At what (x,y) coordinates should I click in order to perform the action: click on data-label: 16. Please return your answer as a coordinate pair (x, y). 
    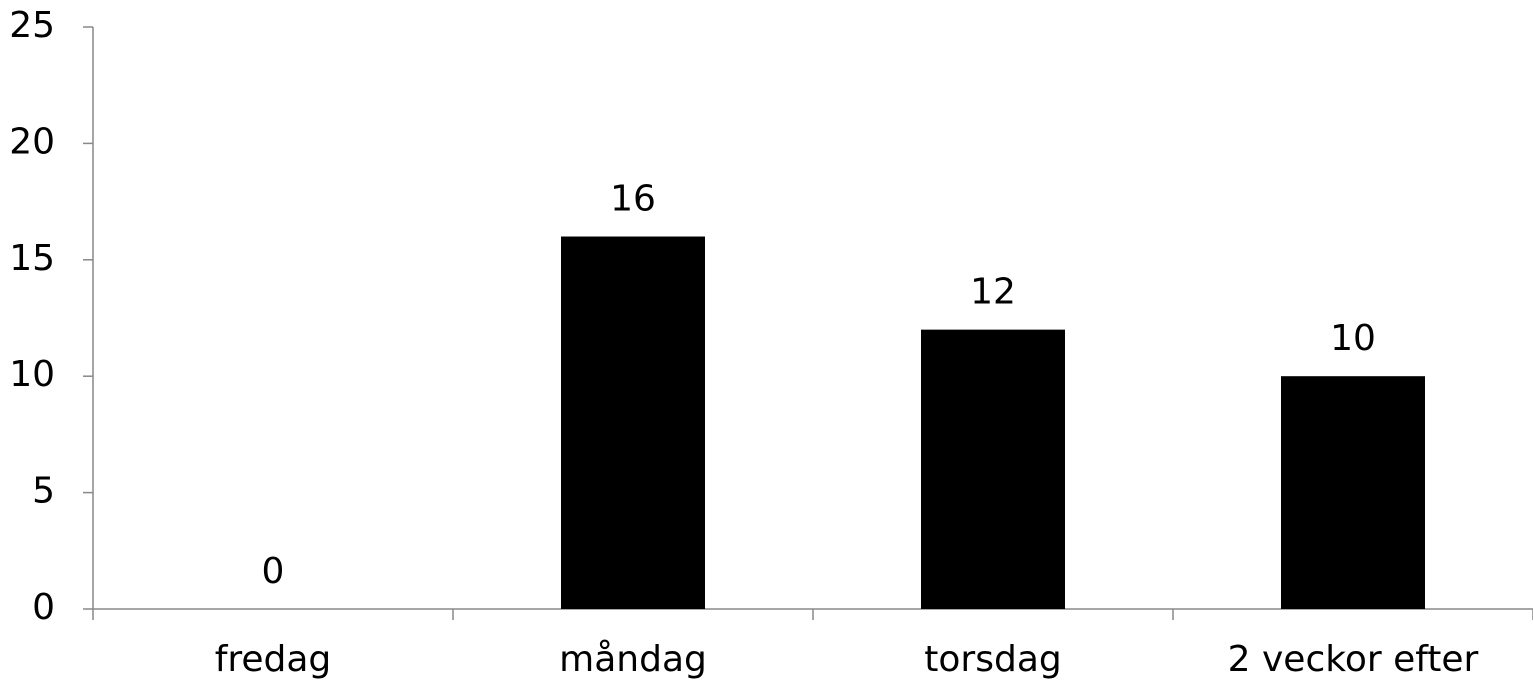
    Looking at the image, I should click on (633, 199).